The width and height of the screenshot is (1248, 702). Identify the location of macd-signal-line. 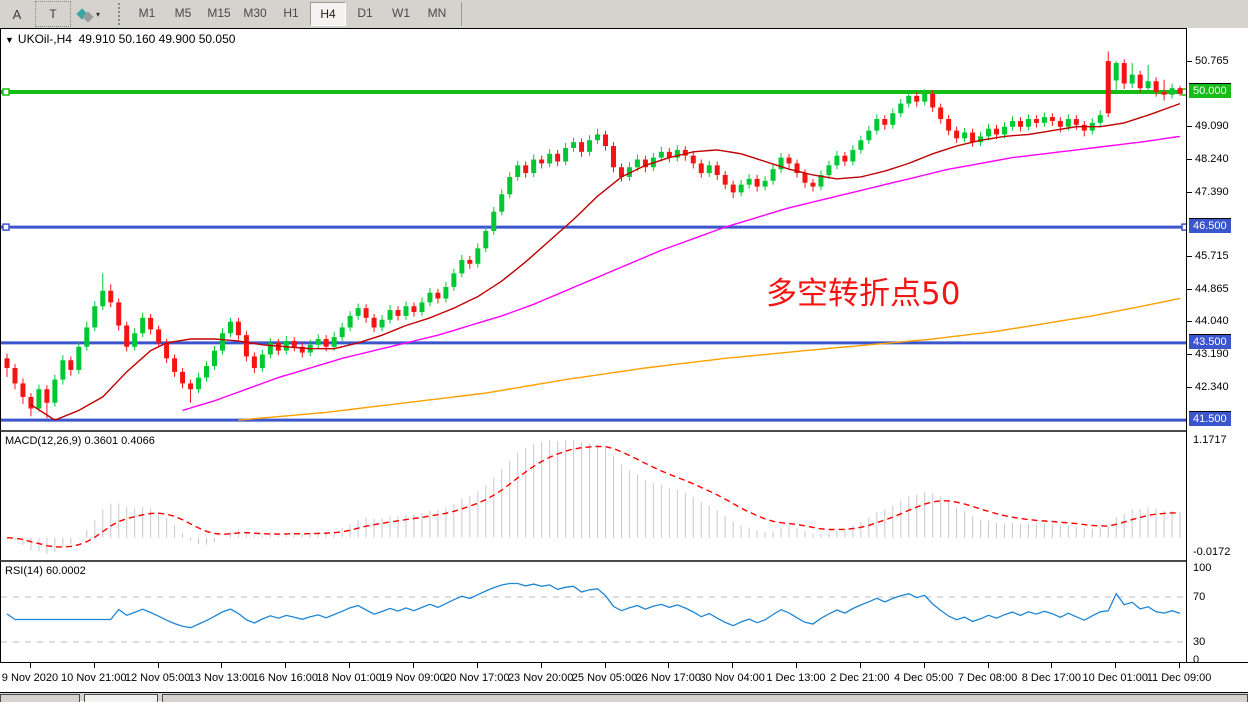
(593, 496).